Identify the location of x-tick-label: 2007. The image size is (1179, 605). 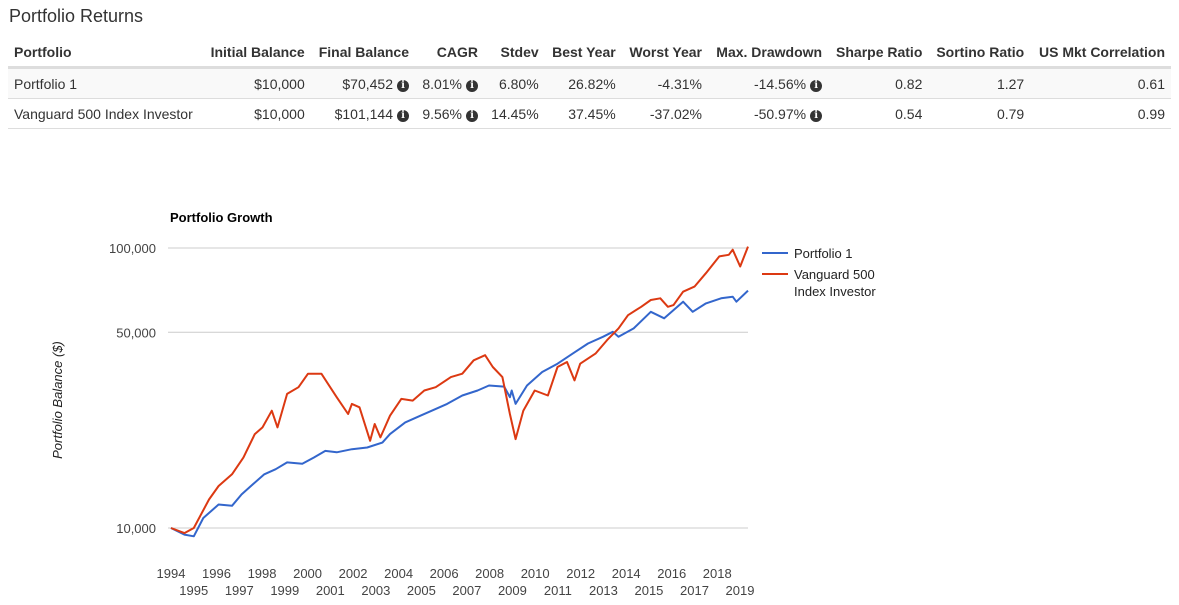
(466, 590).